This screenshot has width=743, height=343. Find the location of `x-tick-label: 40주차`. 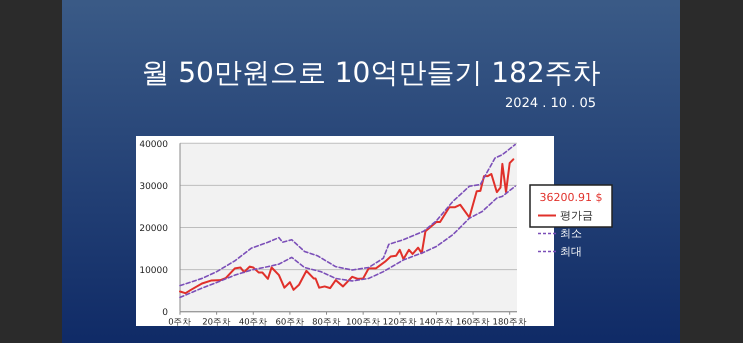

x-tick-label: 40주차 is located at coordinates (253, 323).